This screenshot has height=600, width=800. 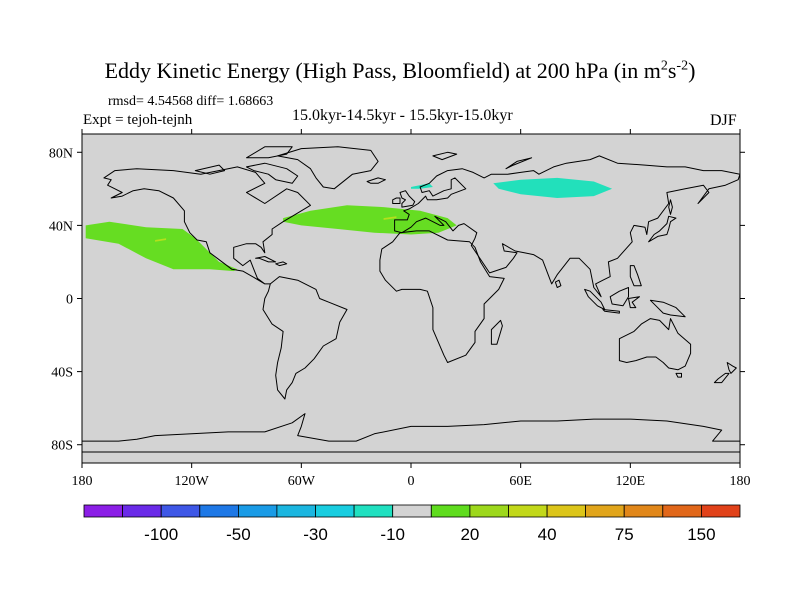 I want to click on stats-label: rmsd= 4.54568 diff= 1.68663, so click(x=191, y=101).